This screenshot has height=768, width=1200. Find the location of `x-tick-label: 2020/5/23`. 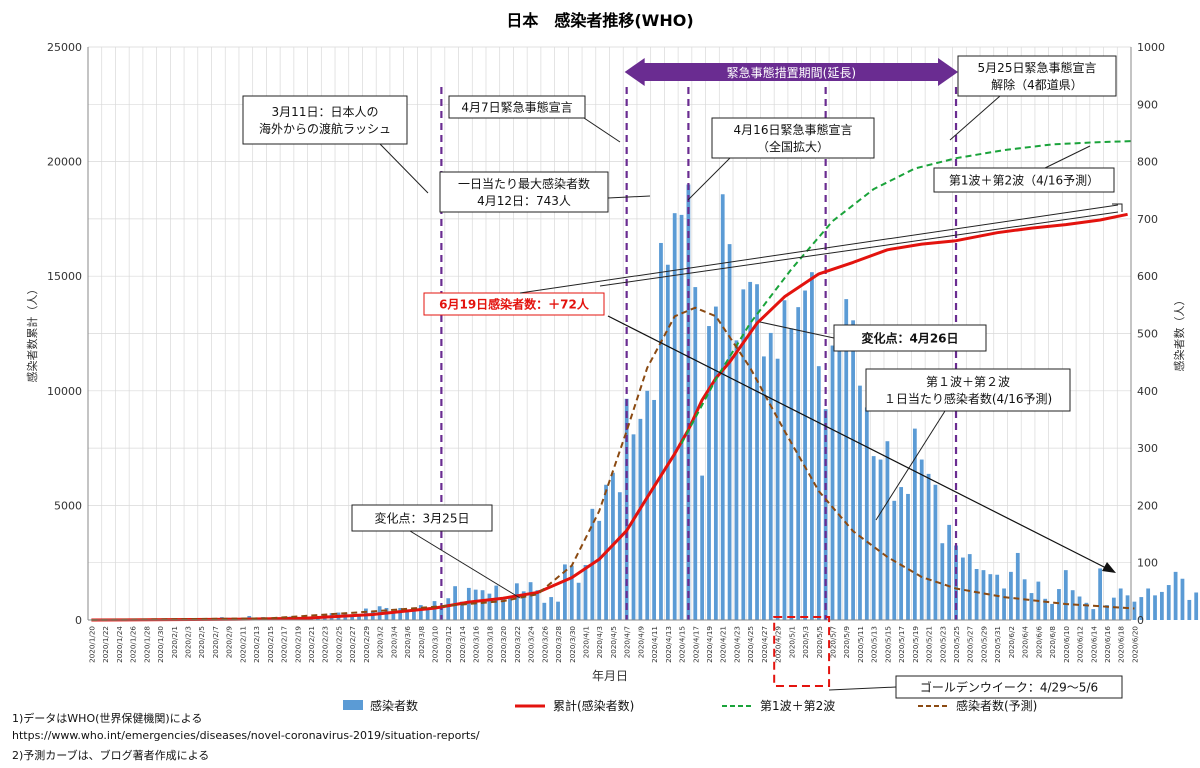

x-tick-label: 2020/5/23 is located at coordinates (942, 644).